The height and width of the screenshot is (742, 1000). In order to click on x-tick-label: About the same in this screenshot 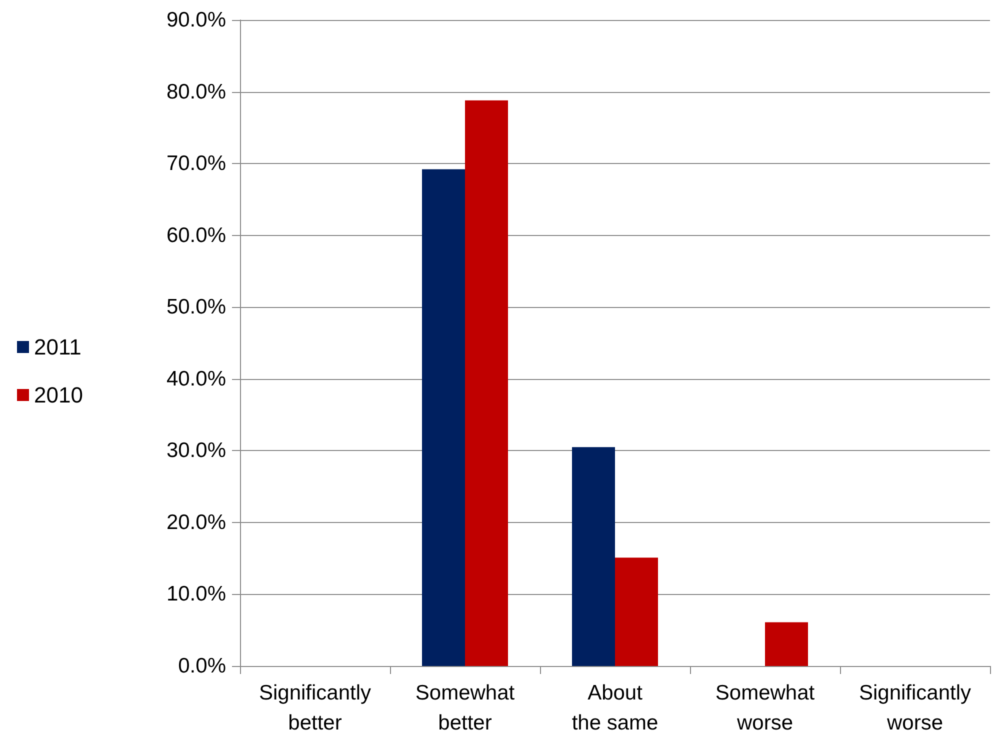, I will do `click(615, 708)`.